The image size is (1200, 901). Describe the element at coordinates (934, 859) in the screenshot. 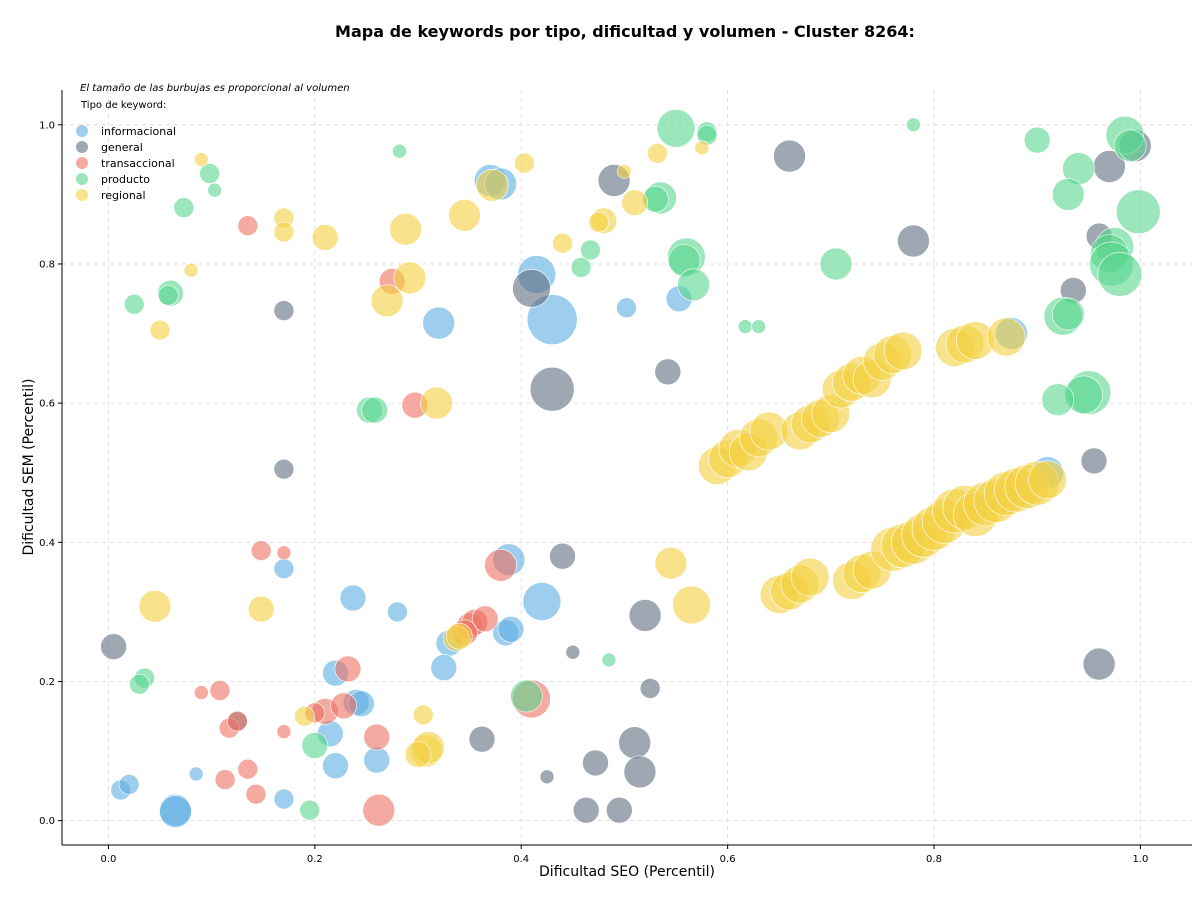

I see `x-tick-label: 0.8` at that location.